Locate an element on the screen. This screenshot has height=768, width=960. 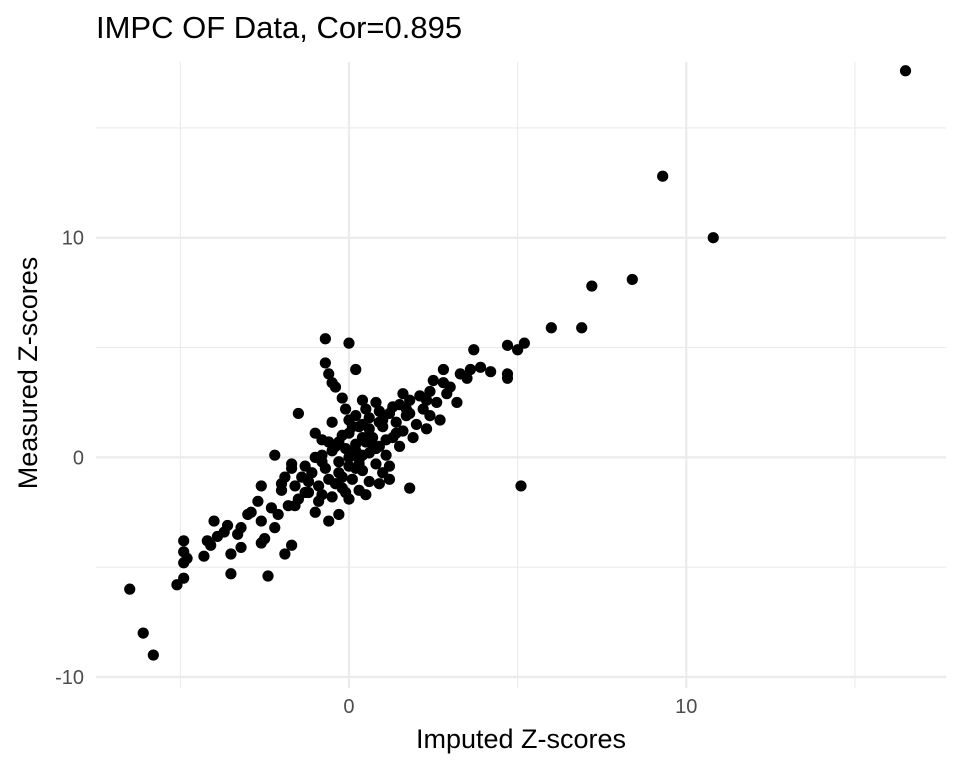
x-axis-title: Imputed Z-scores is located at coordinates (521, 739).